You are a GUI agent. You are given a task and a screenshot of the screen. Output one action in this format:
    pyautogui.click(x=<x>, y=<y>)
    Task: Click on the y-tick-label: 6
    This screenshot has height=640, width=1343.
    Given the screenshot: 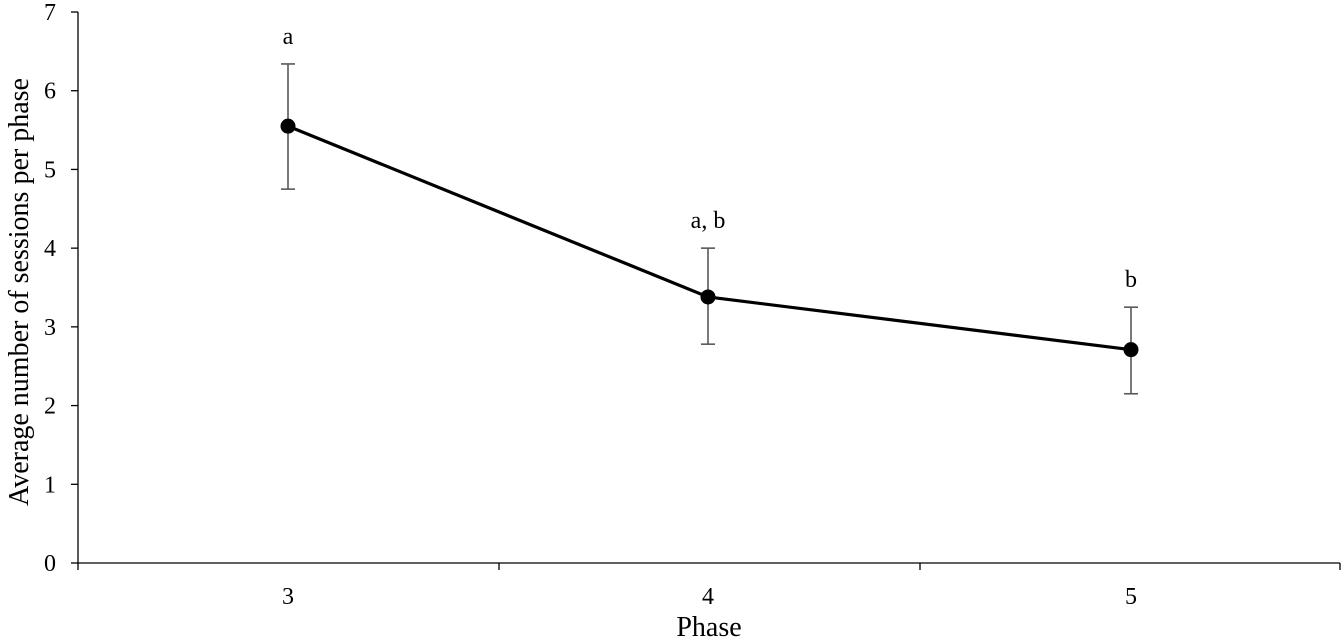 What is the action you would take?
    pyautogui.click(x=50, y=92)
    